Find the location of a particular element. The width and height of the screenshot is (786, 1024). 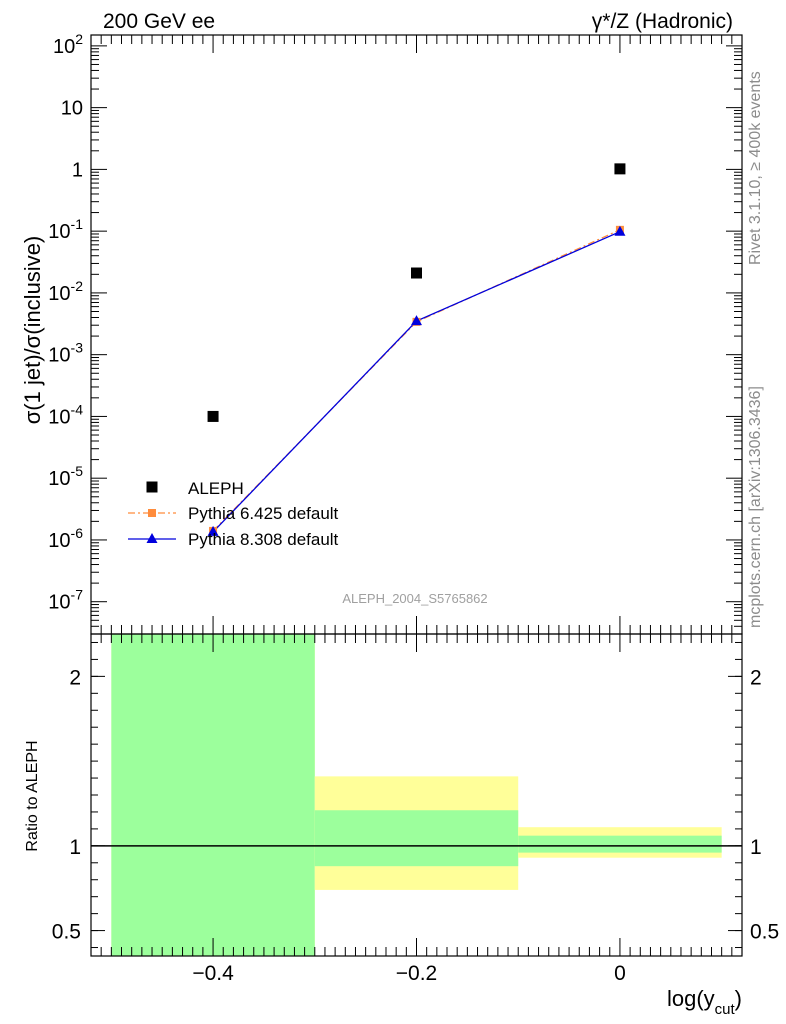

ratio-y-tick-label: 0.5 is located at coordinates (66, 932).